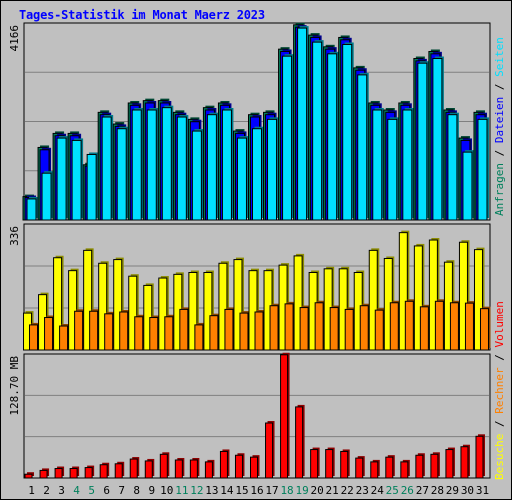 The height and width of the screenshot is (500, 512). Describe the element at coordinates (151, 490) in the screenshot. I see `x-tick-label: 9` at that location.